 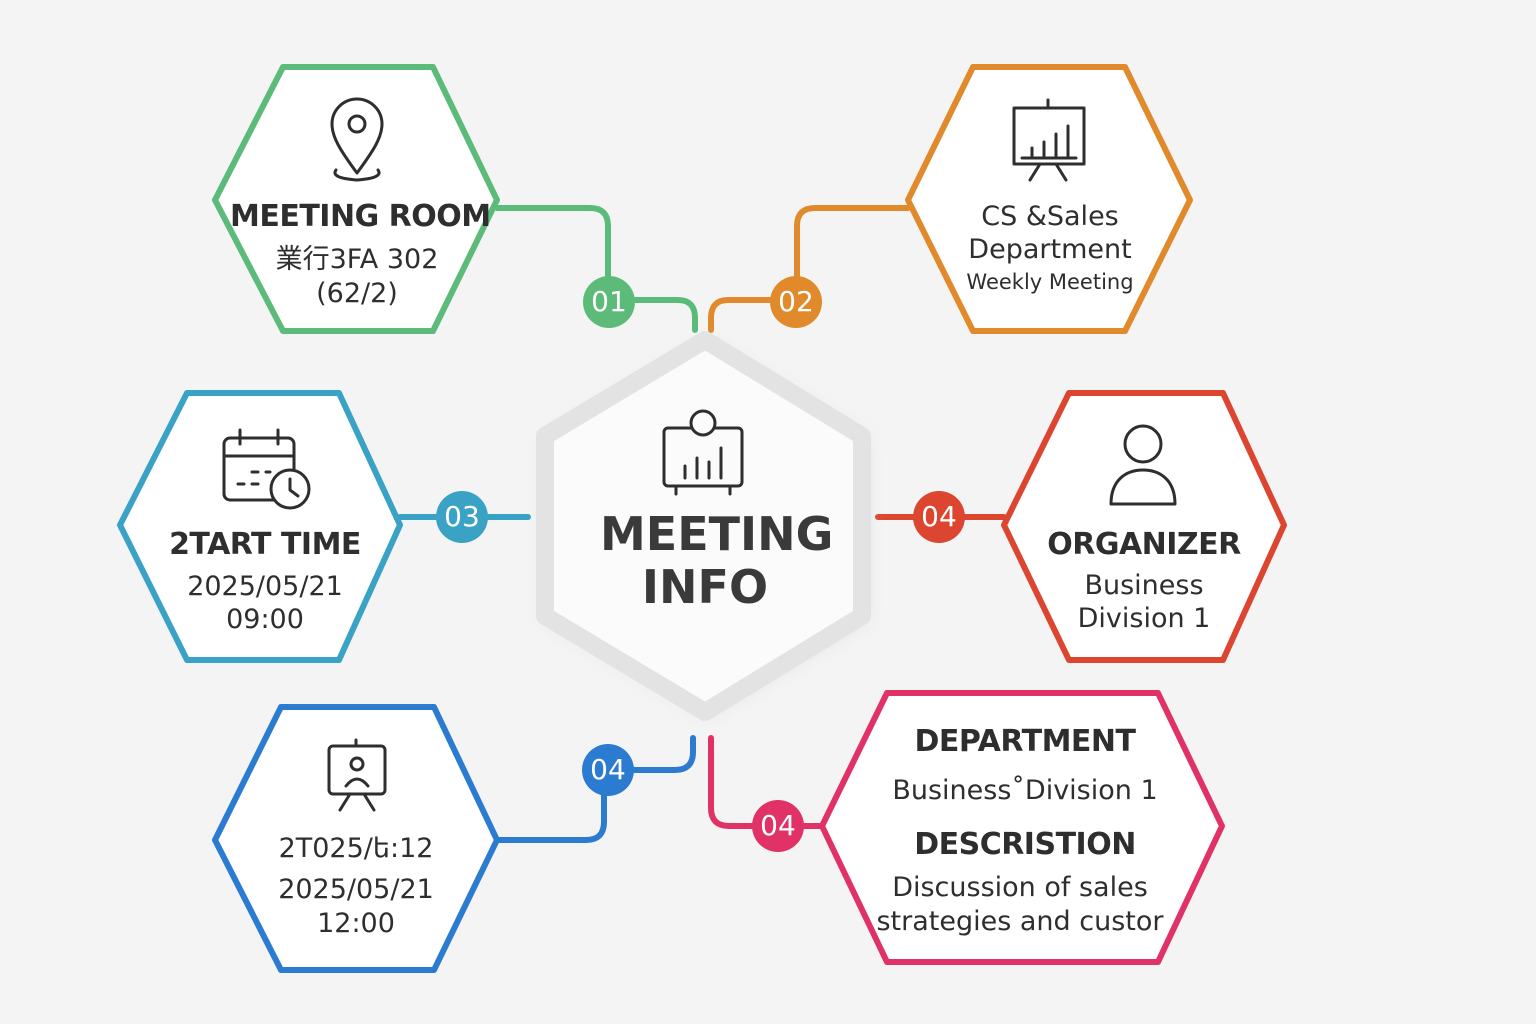 What do you see at coordinates (265, 586) in the screenshot?
I see `start-date: 2025/05/21` at bounding box center [265, 586].